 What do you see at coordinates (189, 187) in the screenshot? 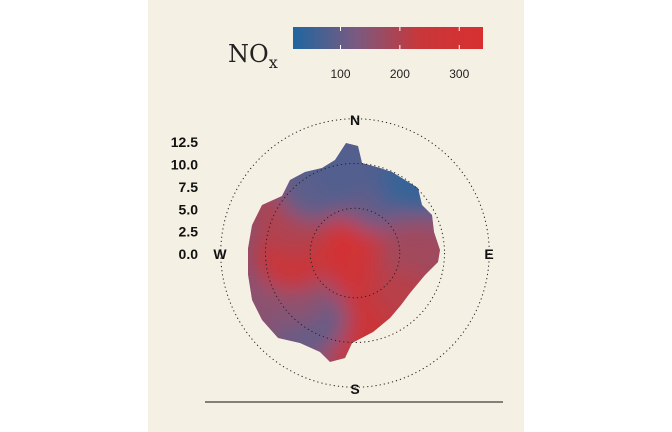
I see `radial-tick-label: 7.5` at bounding box center [189, 187].